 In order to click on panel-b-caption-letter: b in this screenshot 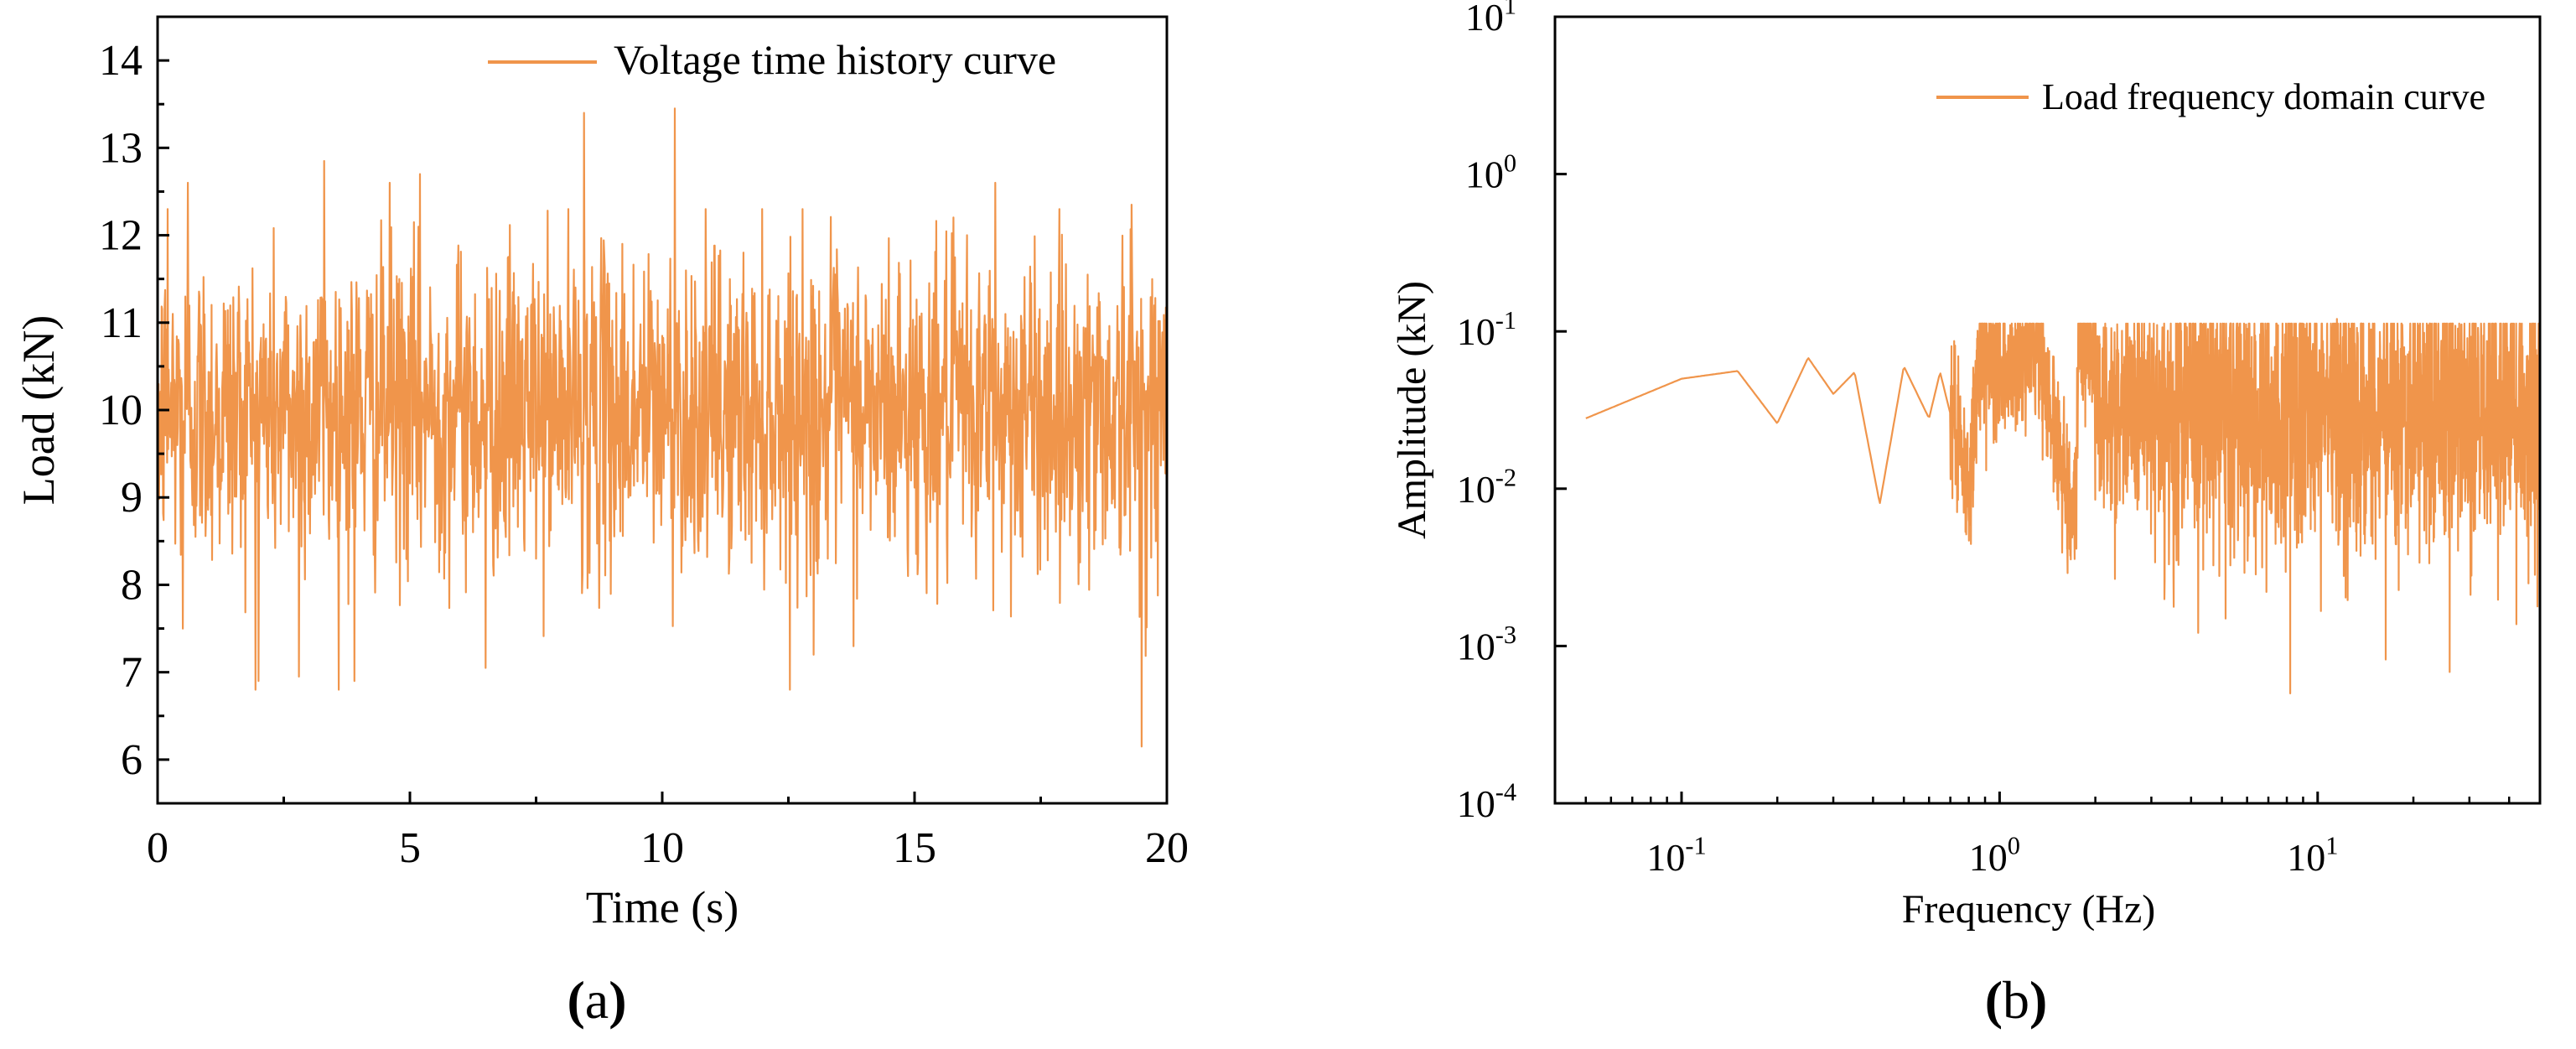, I will do `click(2016, 1000)`.